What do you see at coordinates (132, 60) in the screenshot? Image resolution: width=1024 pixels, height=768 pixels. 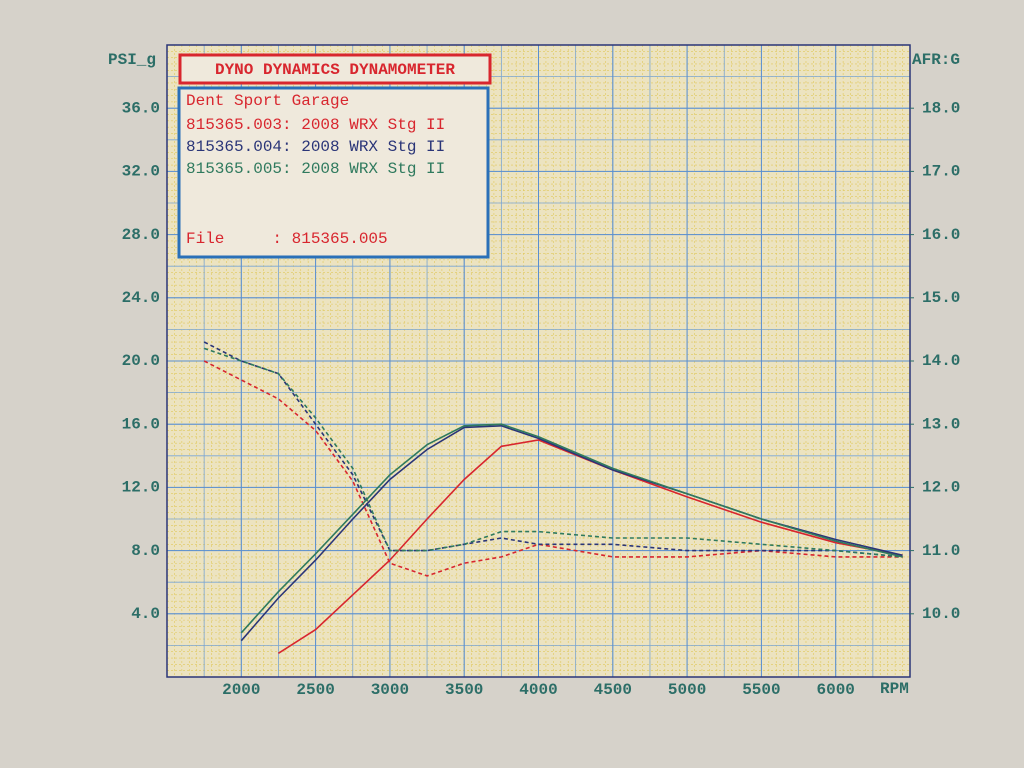 I see `y-axis-label: PSI_g` at bounding box center [132, 60].